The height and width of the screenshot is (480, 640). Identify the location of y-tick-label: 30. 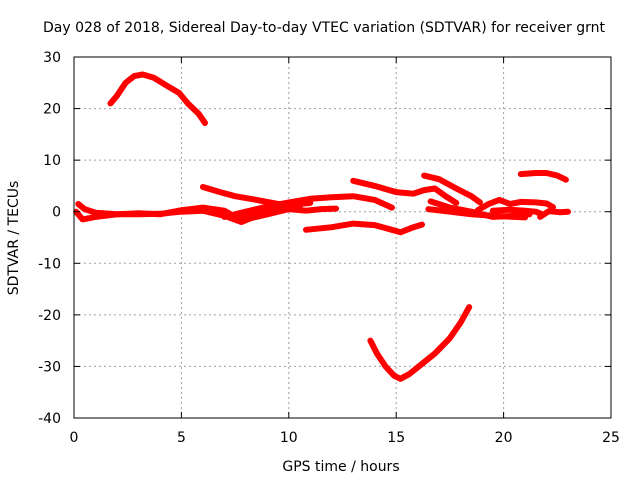
(52, 58).